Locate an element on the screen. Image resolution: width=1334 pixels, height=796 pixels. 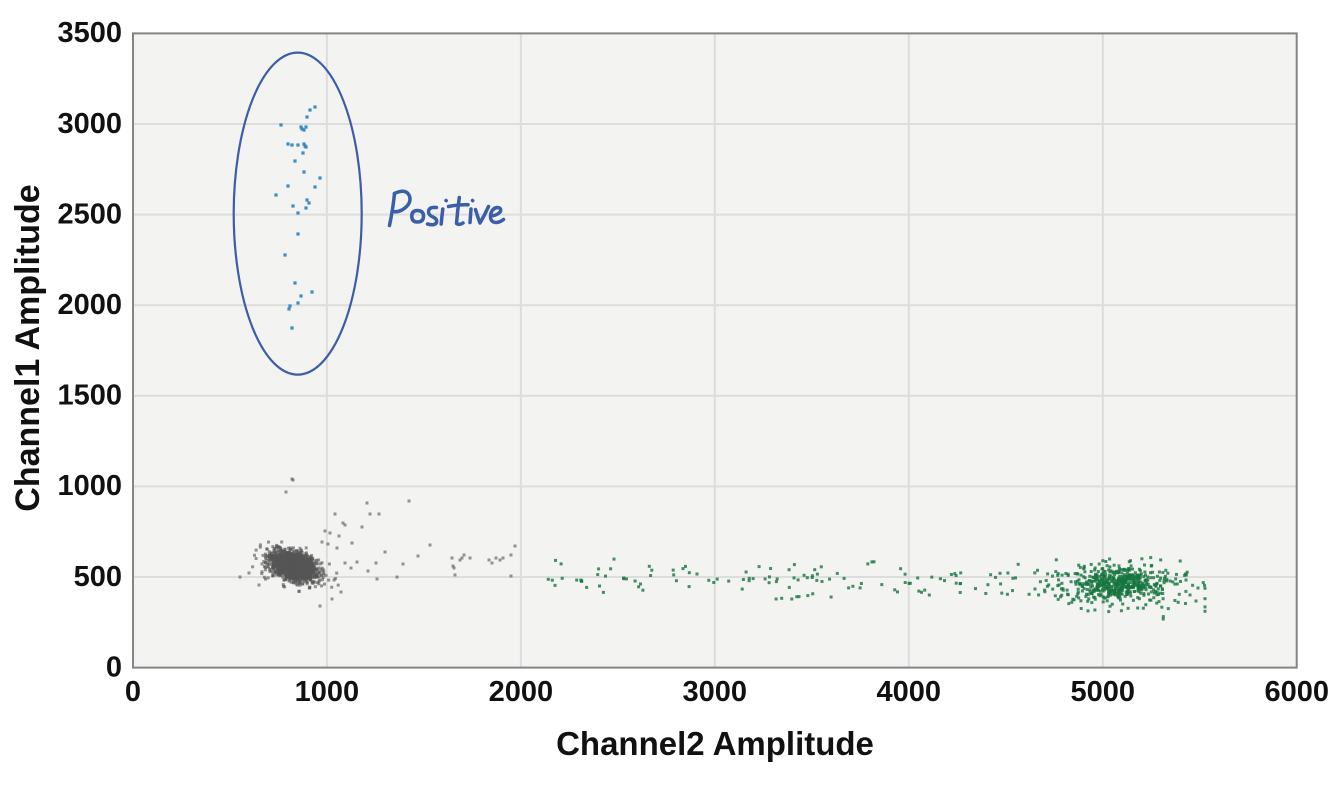
svg-text: Channel2 Amplitude is located at coordinates (715, 743).